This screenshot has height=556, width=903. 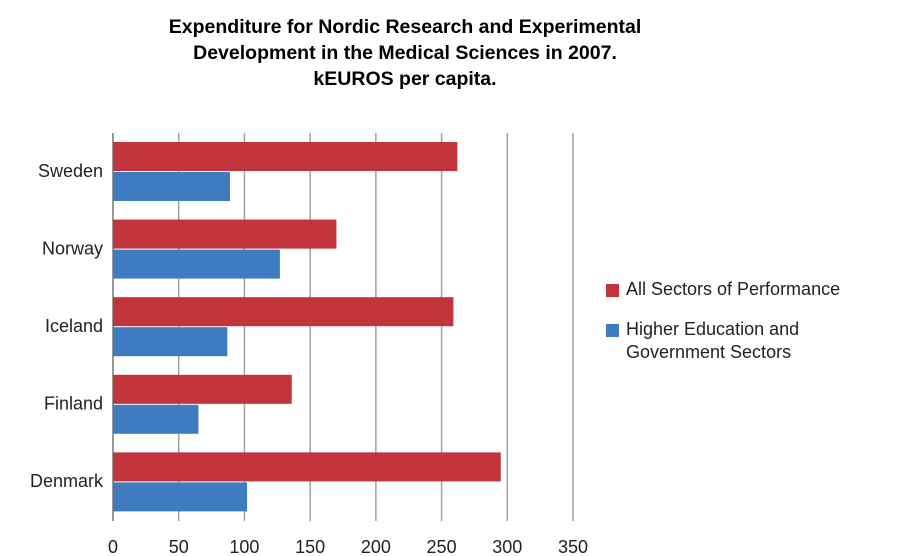 What do you see at coordinates (442, 546) in the screenshot?
I see `x-tick-label: 250` at bounding box center [442, 546].